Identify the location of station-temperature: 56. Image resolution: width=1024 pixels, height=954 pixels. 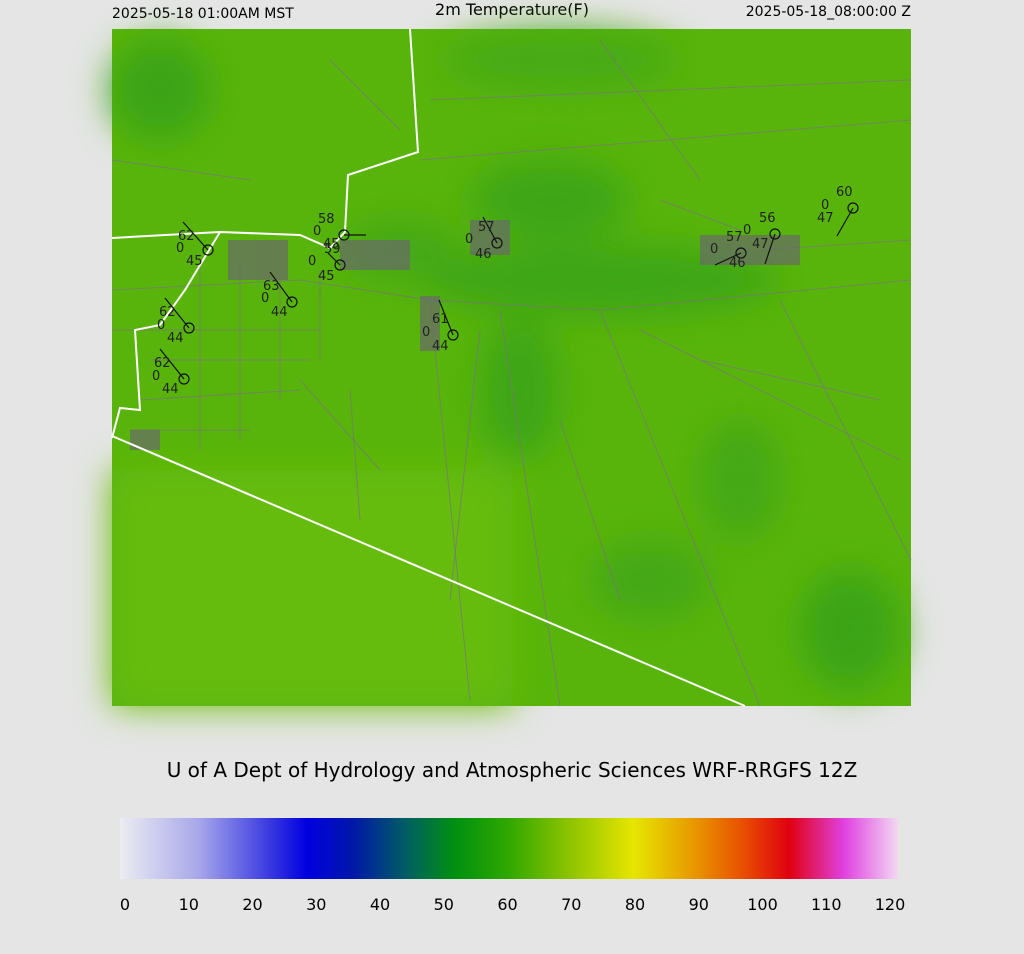
(767, 218).